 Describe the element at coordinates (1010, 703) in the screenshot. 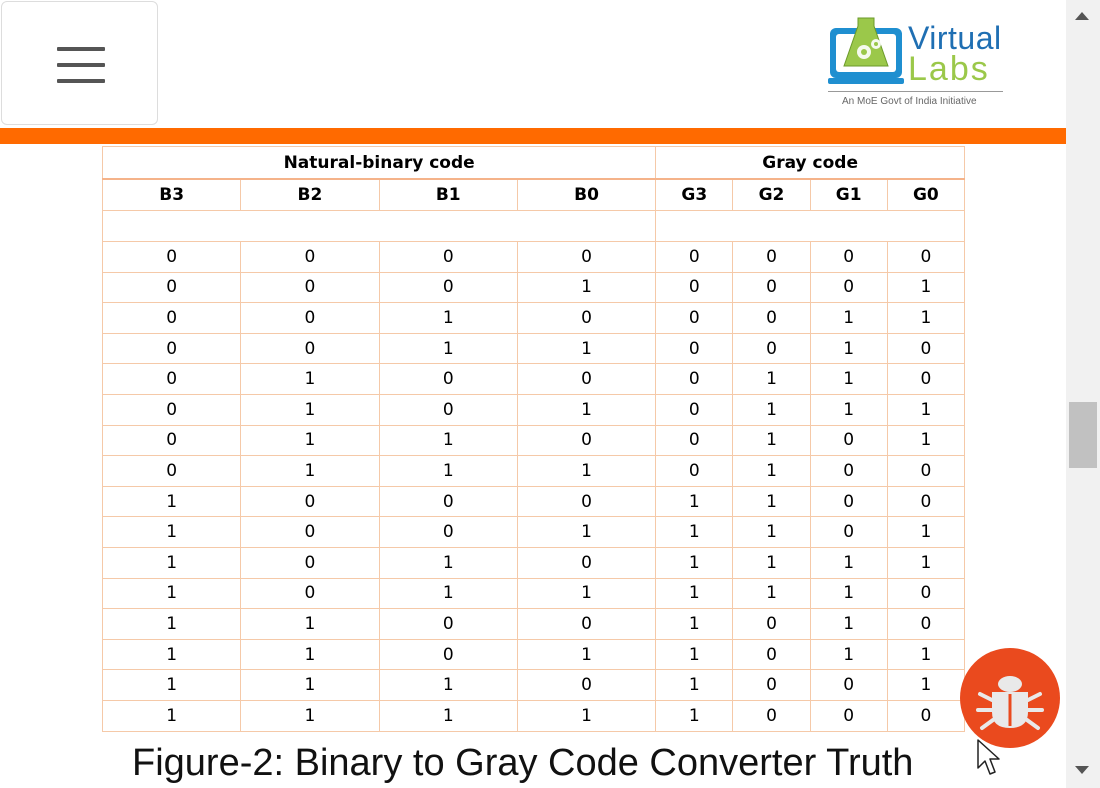

I see `bug-icon` at that location.